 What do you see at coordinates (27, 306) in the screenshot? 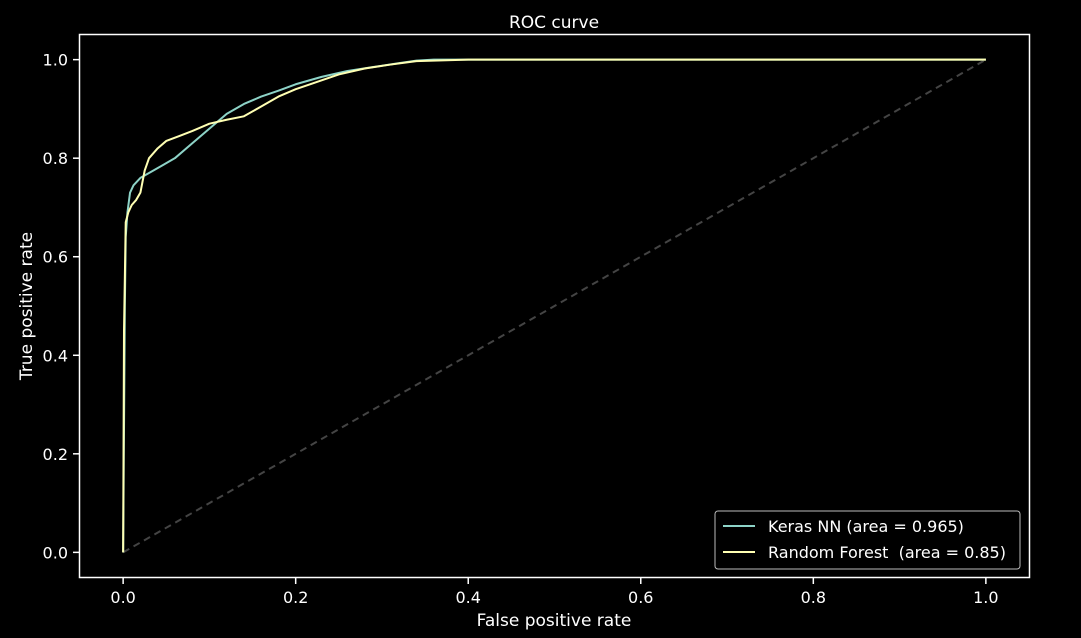
I see `y-axis-label: True positive rate` at bounding box center [27, 306].